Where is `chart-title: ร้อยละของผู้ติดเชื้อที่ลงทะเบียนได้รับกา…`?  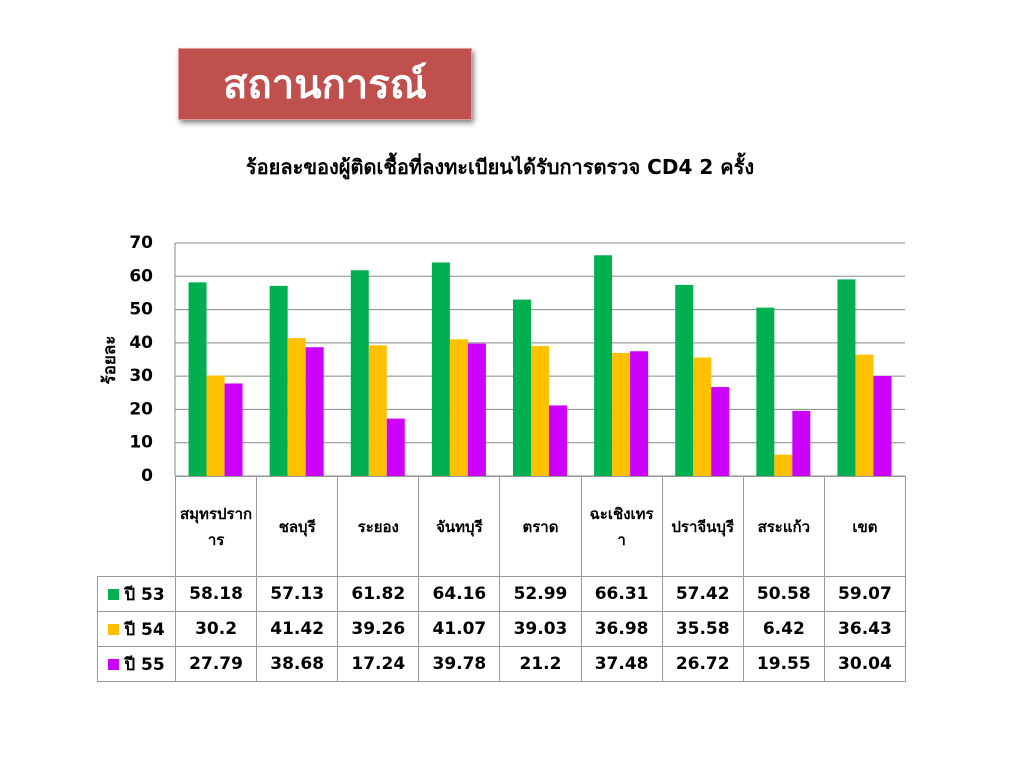 chart-title: ร้อยละของผู้ติดเชื้อที่ลงทะเบียนได้รับกา… is located at coordinates (500, 167).